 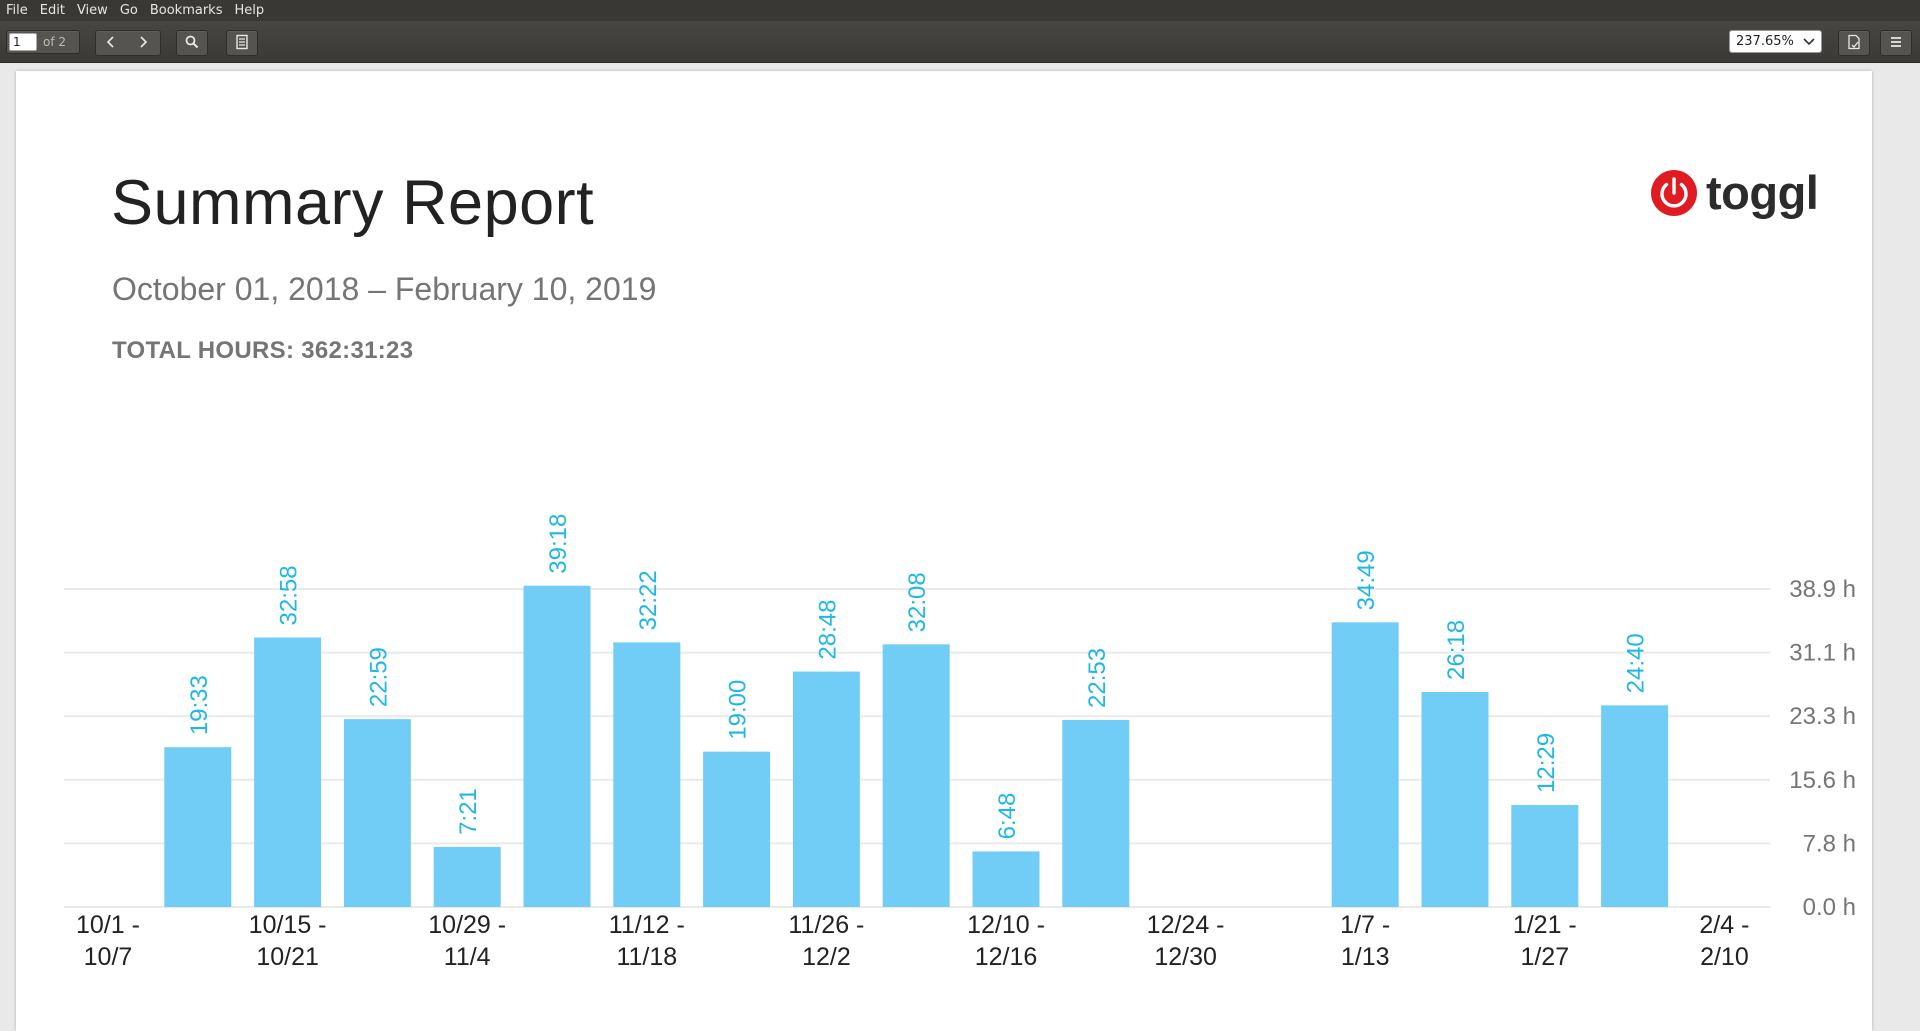 What do you see at coordinates (558, 544) in the screenshot?
I see `bar-value-label: 39:18` at bounding box center [558, 544].